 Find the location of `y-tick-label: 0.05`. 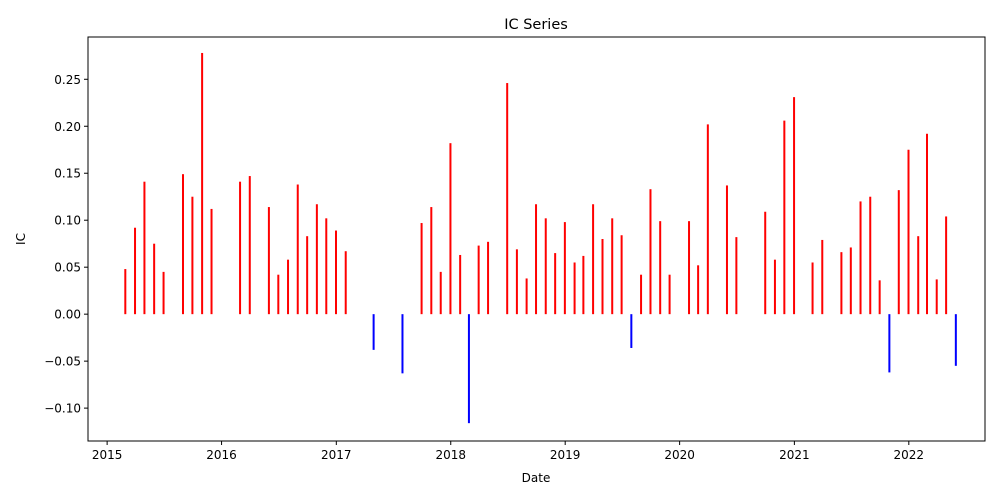

y-tick-label: 0.05 is located at coordinates (67, 268).